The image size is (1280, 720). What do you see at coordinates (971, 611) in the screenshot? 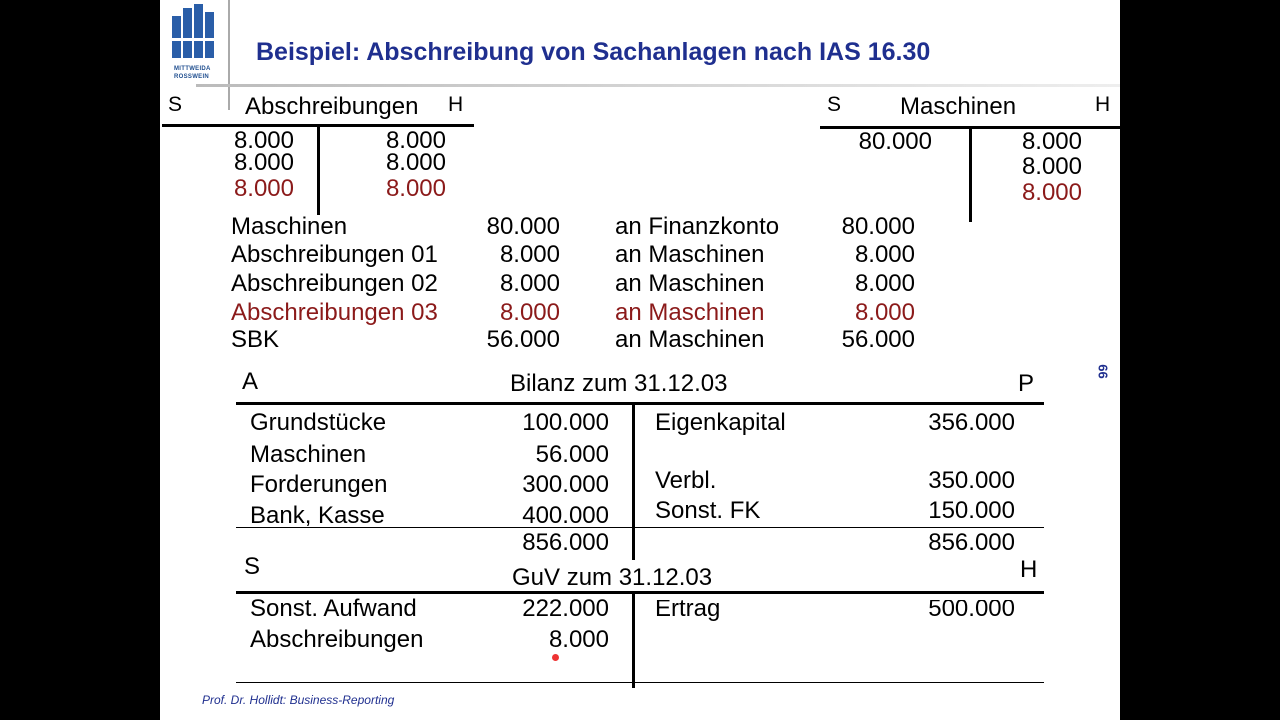
I see `amount: 500.000` at bounding box center [971, 611].